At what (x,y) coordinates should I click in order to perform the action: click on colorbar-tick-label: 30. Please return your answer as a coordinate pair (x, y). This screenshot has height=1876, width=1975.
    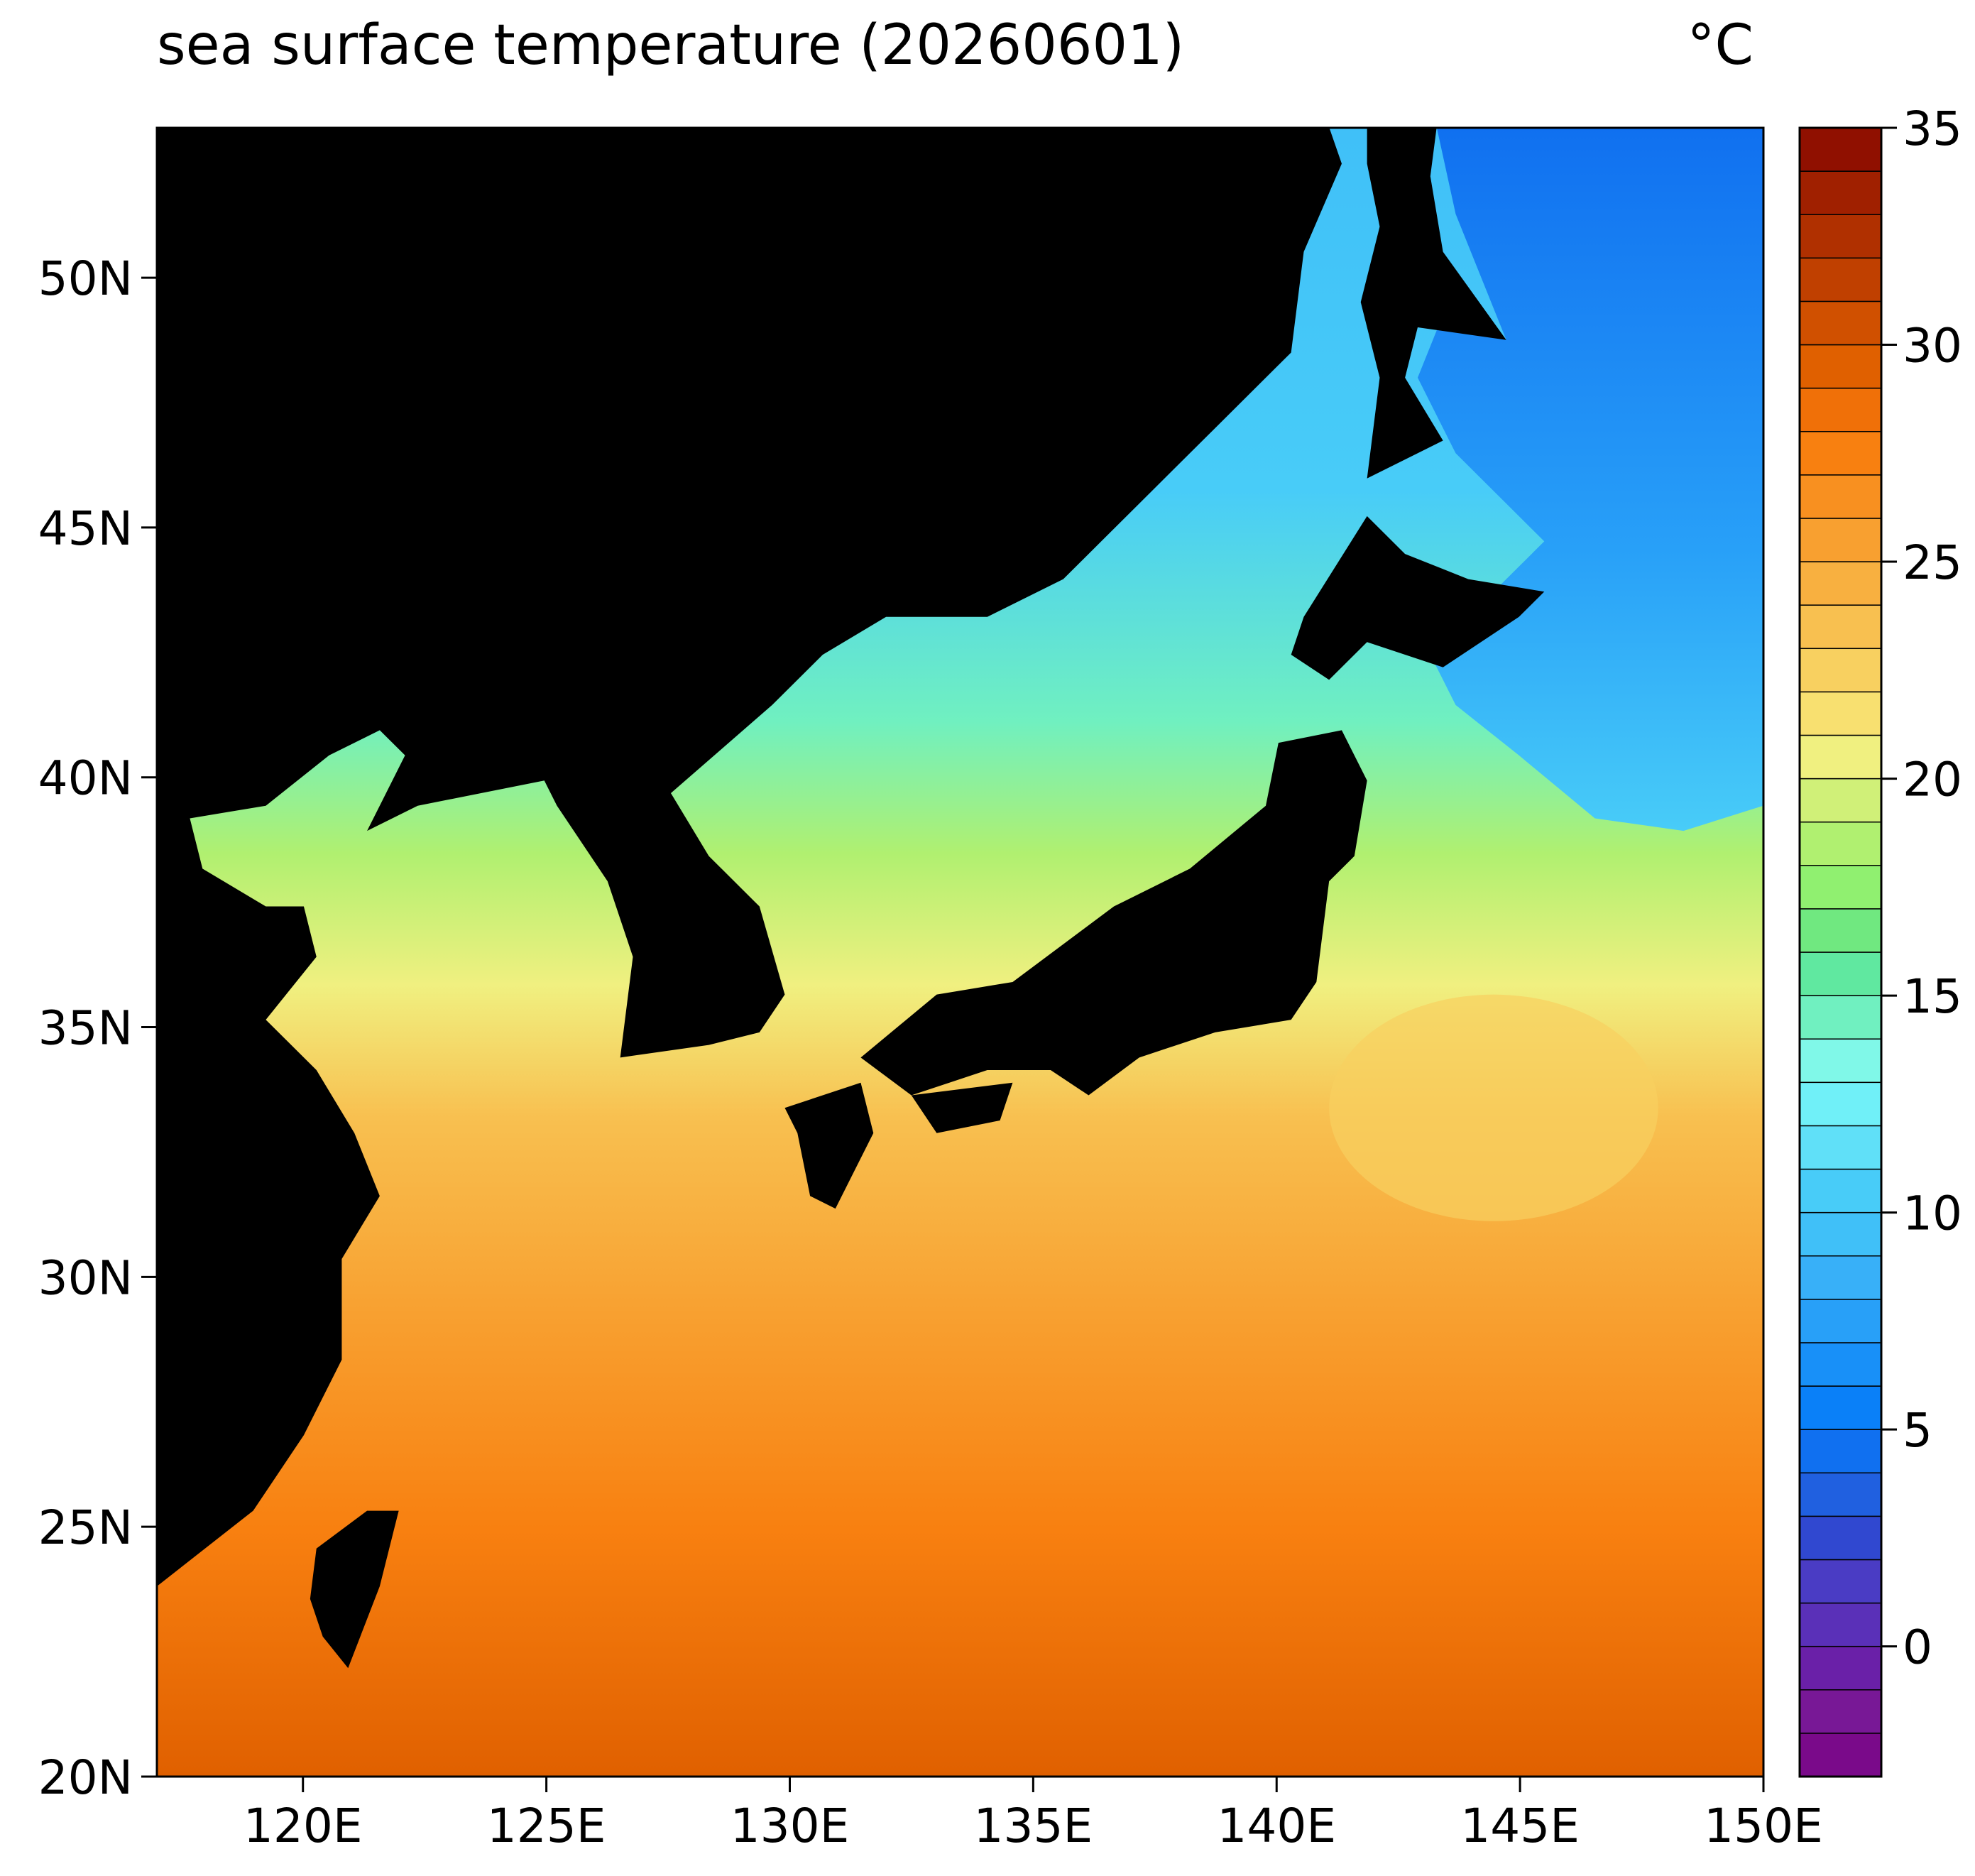
    Looking at the image, I should click on (1933, 346).